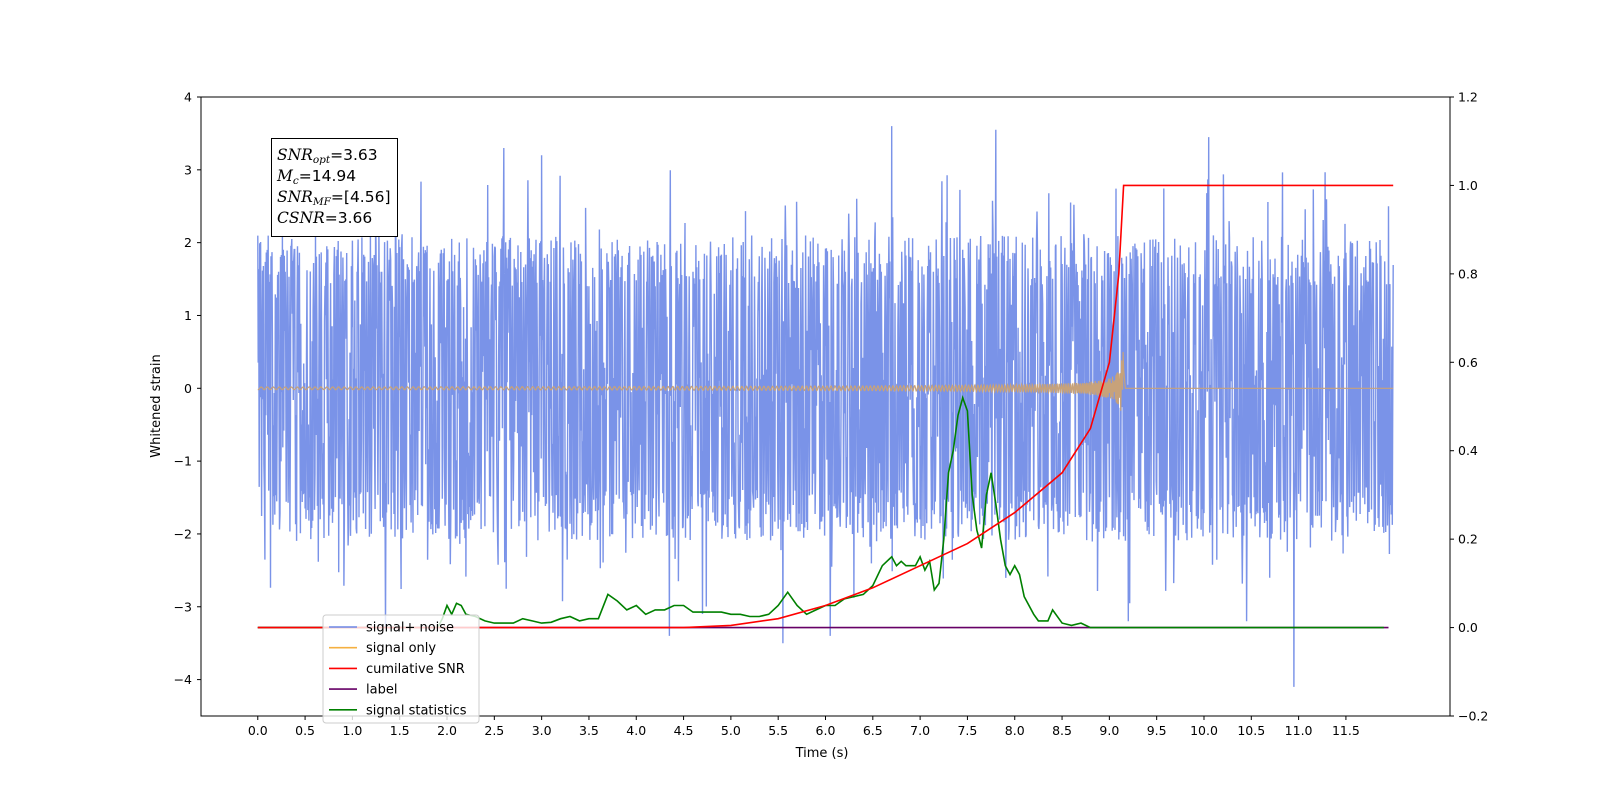  I want to click on y-tick-label: 3, so click(188, 169).